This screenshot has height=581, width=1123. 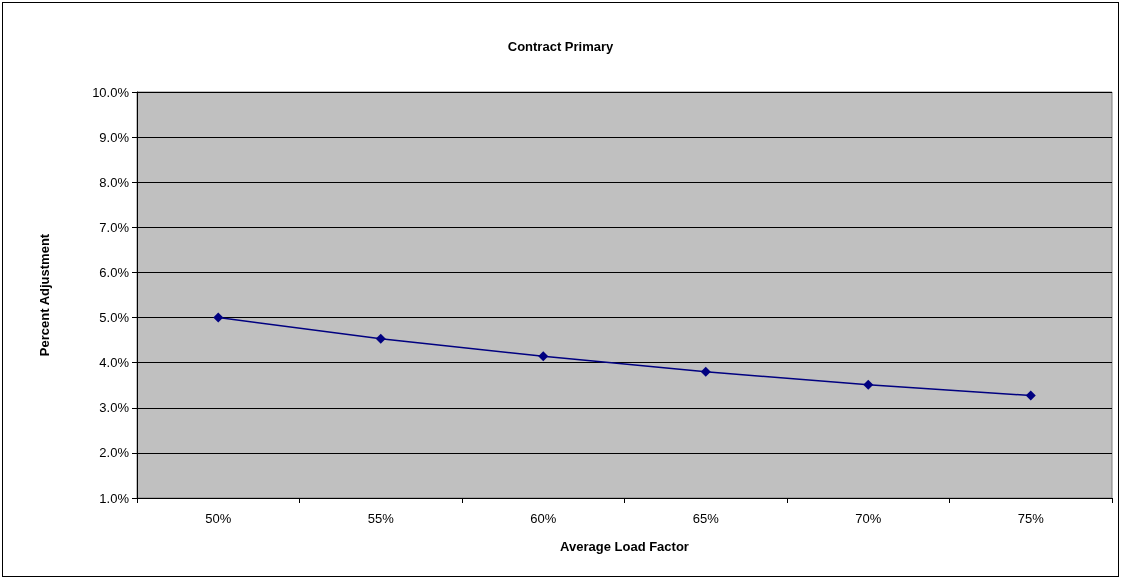 What do you see at coordinates (114, 408) in the screenshot?
I see `y-tick-label: 3.0%` at bounding box center [114, 408].